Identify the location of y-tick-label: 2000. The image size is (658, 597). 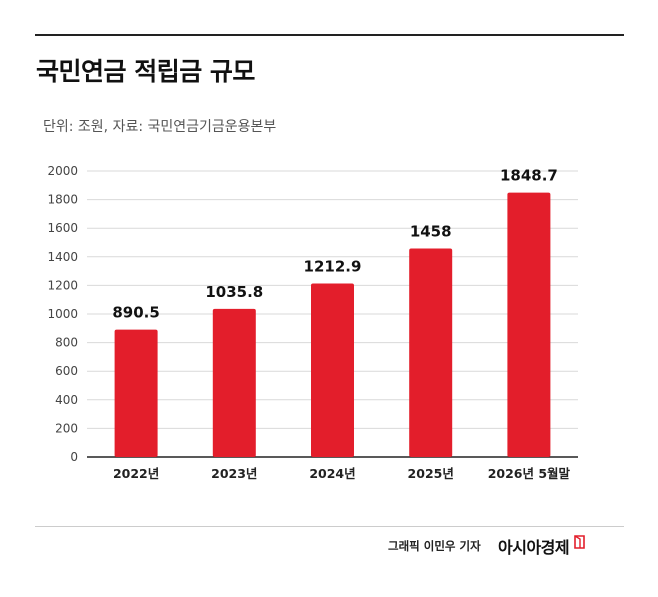
(62, 171).